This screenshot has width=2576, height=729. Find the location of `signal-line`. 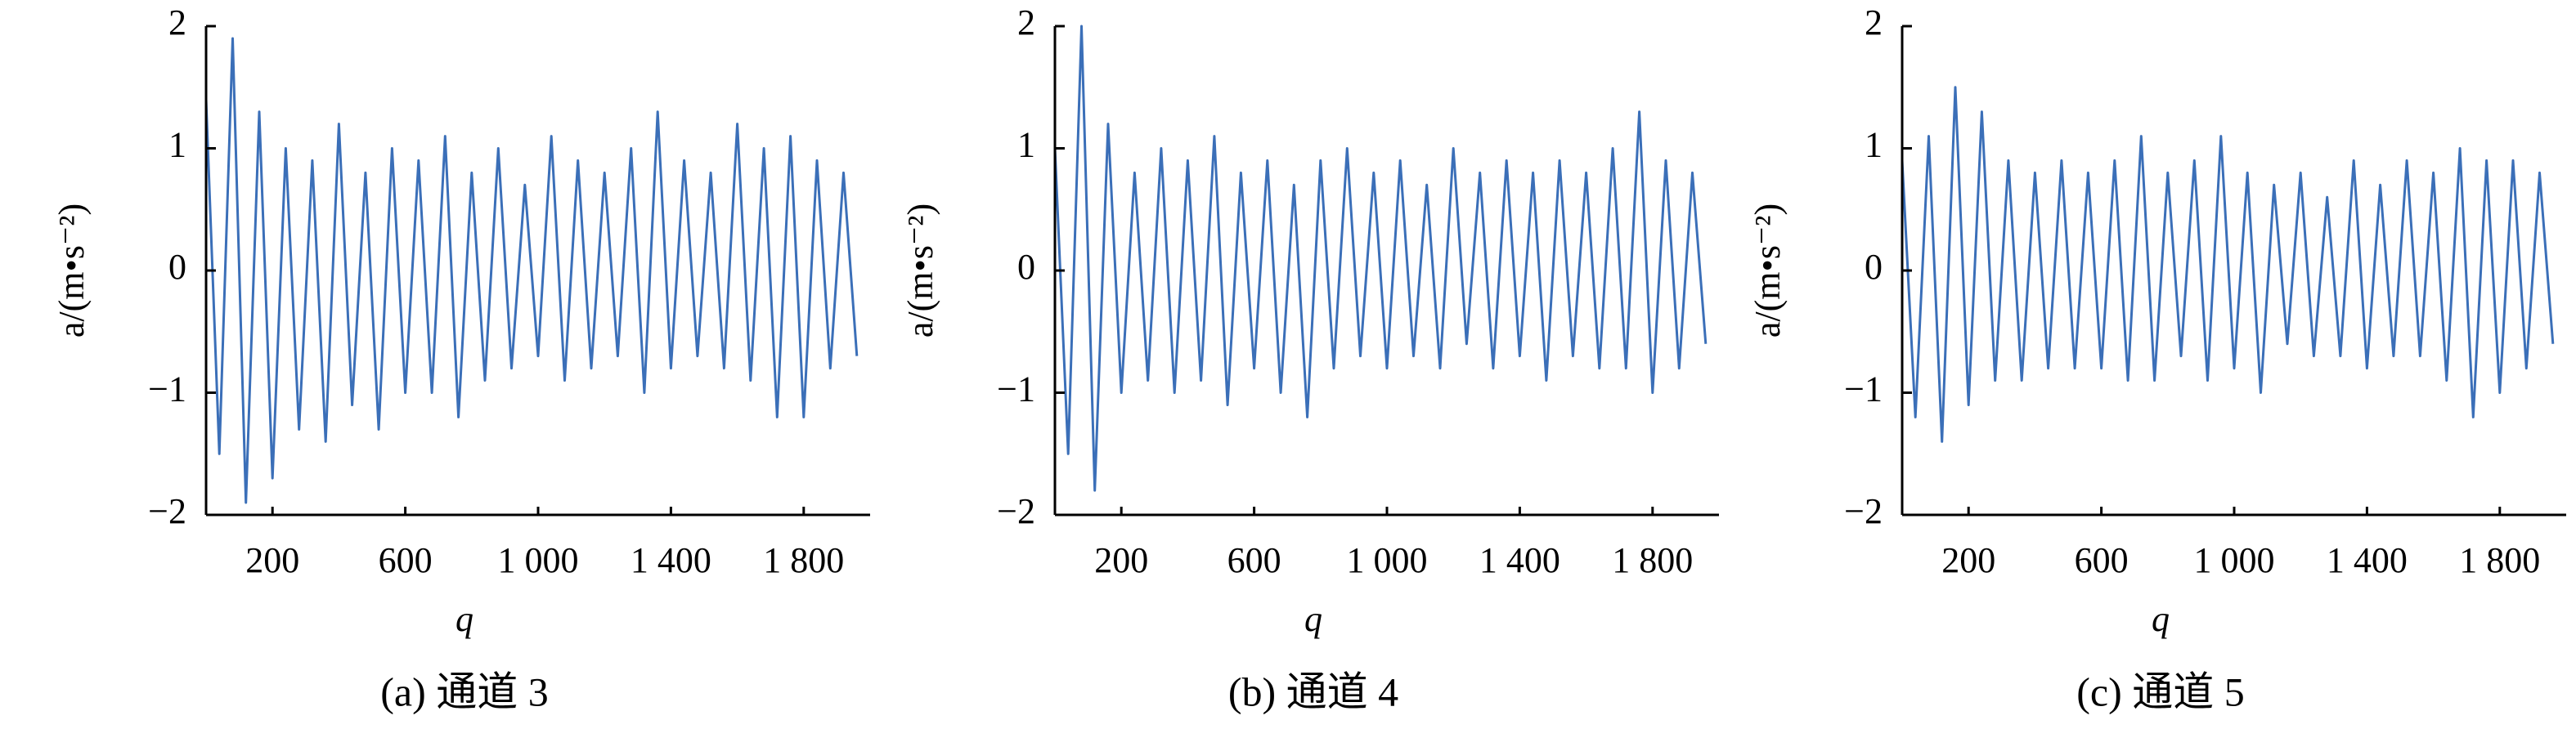

signal-line is located at coordinates (2228, 264).